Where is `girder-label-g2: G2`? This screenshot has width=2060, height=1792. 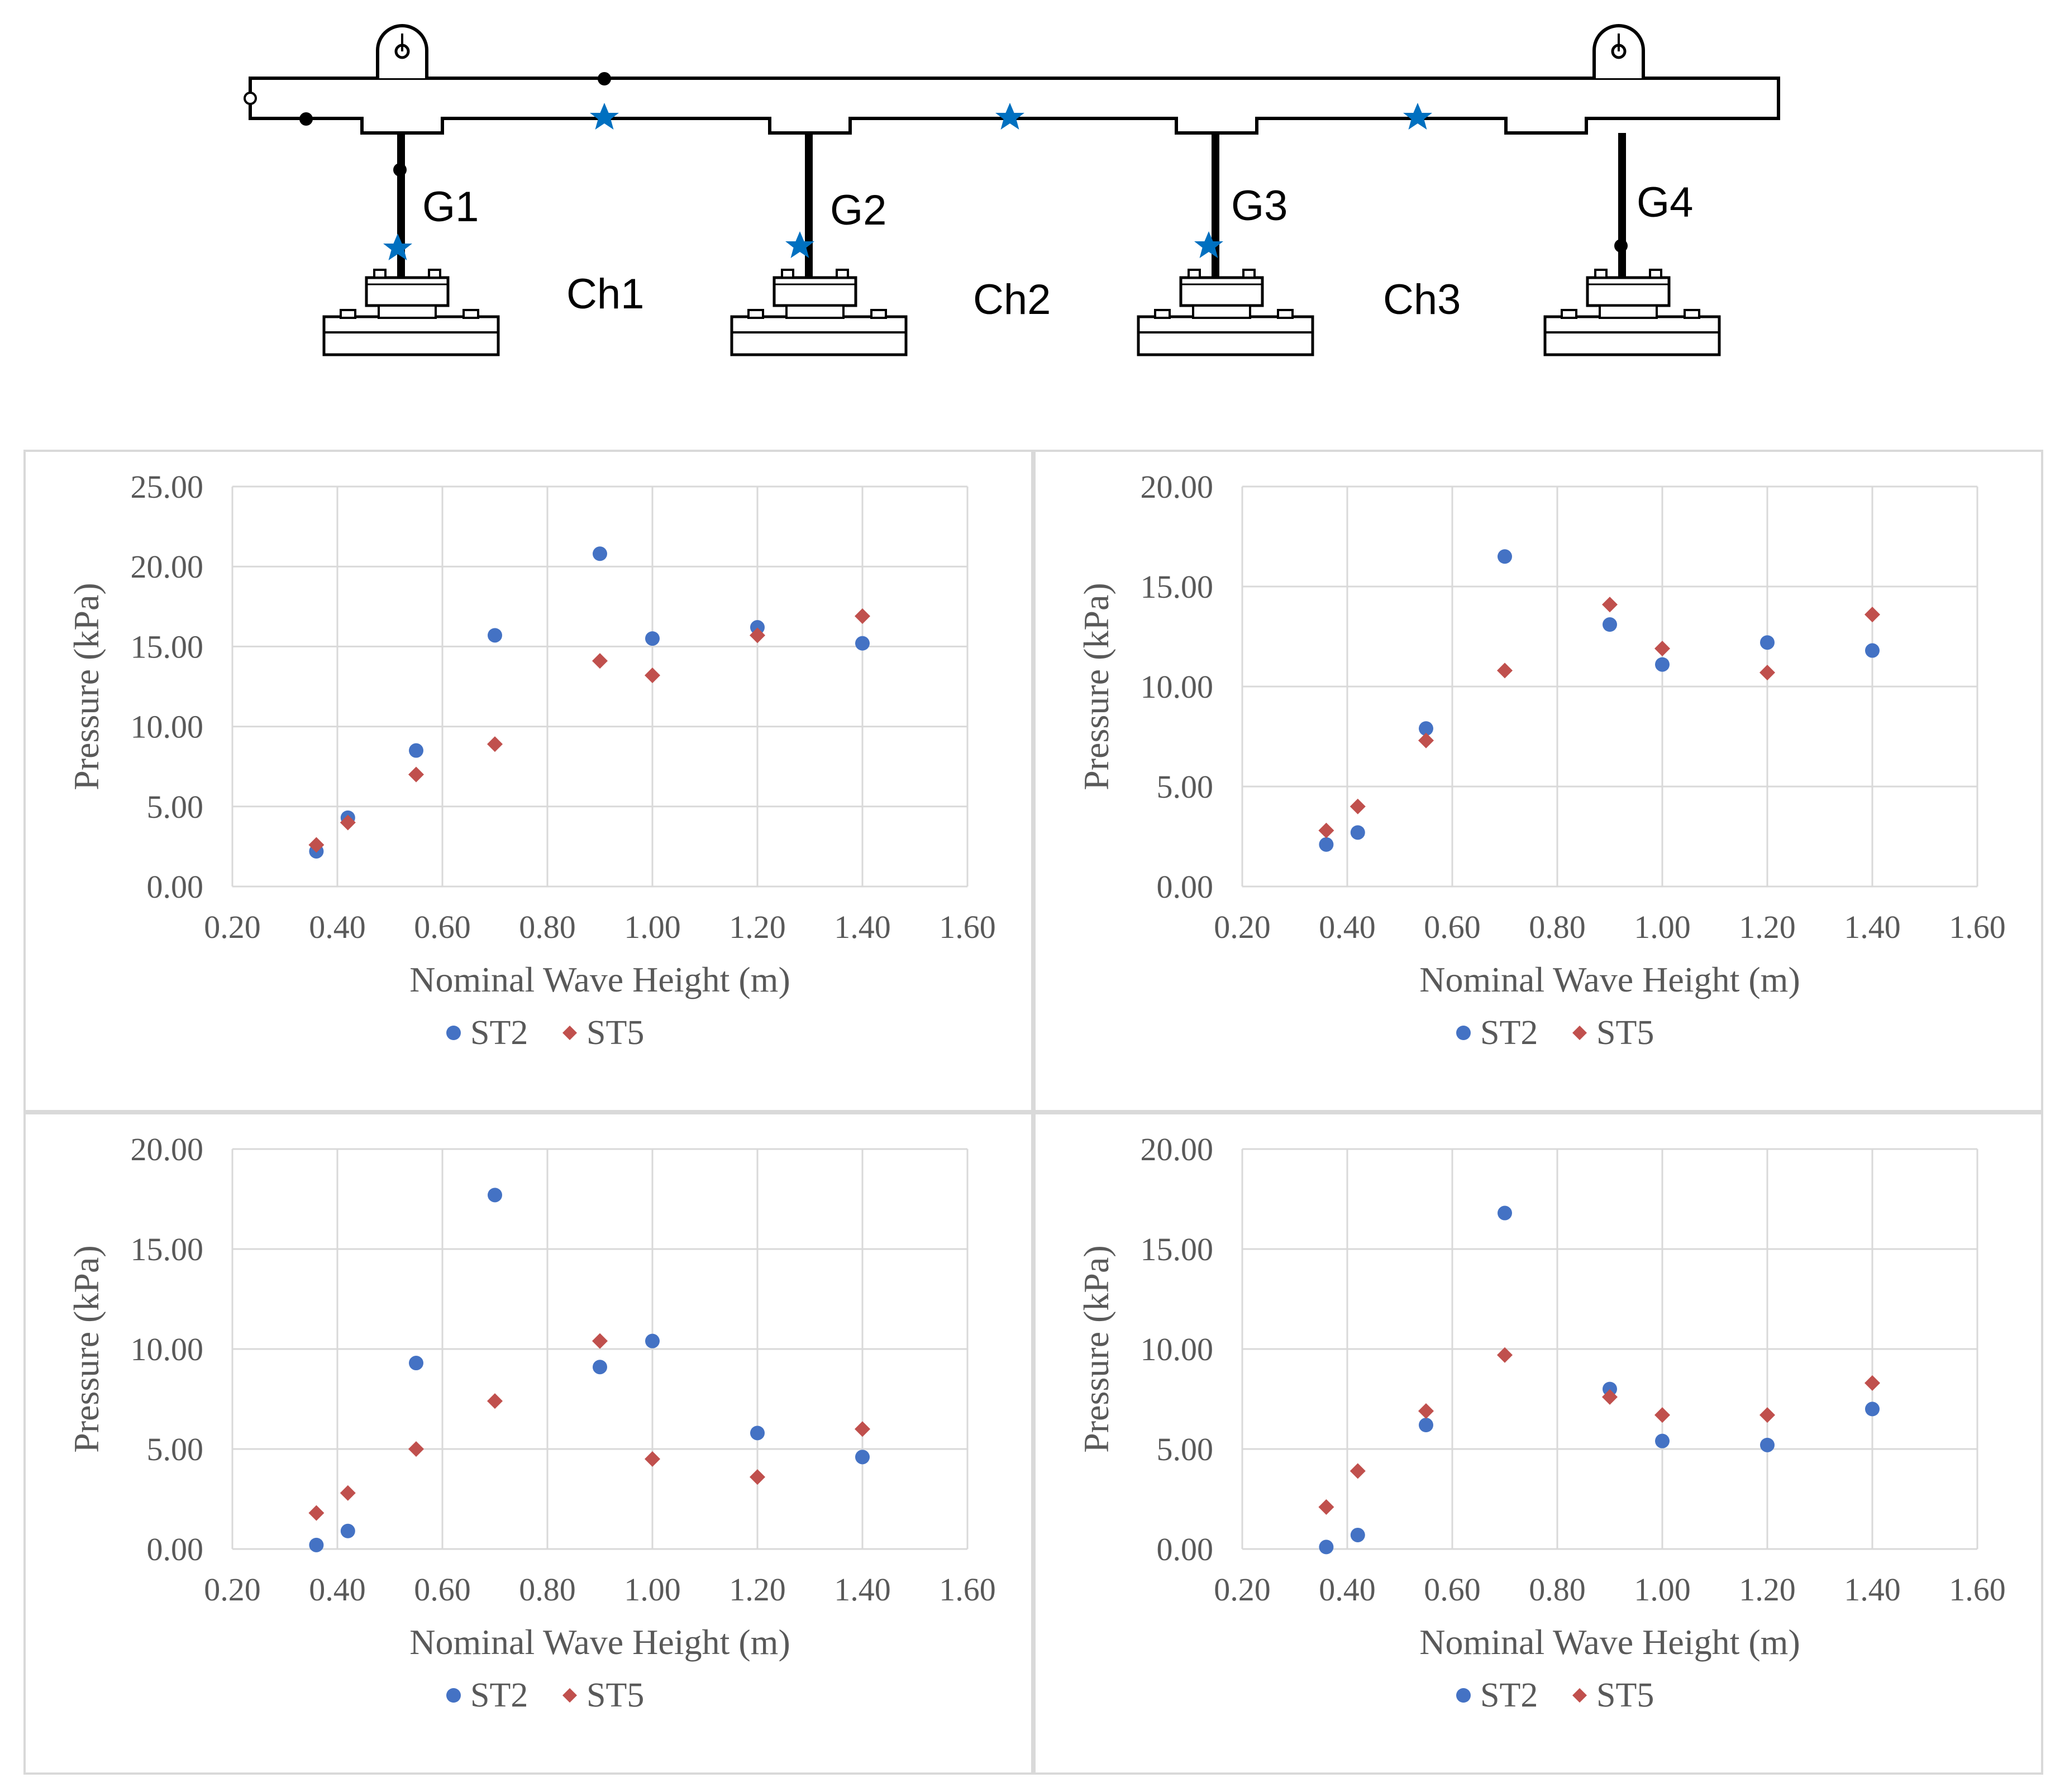
girder-label-g2: G2 is located at coordinates (858, 210).